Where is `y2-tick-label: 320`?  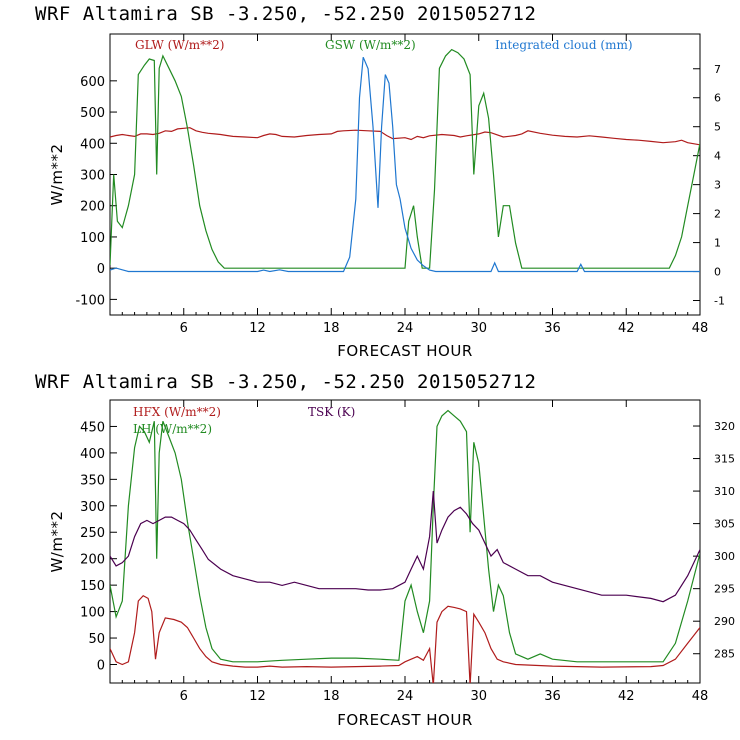
y2-tick-label: 320 is located at coordinates (724, 426).